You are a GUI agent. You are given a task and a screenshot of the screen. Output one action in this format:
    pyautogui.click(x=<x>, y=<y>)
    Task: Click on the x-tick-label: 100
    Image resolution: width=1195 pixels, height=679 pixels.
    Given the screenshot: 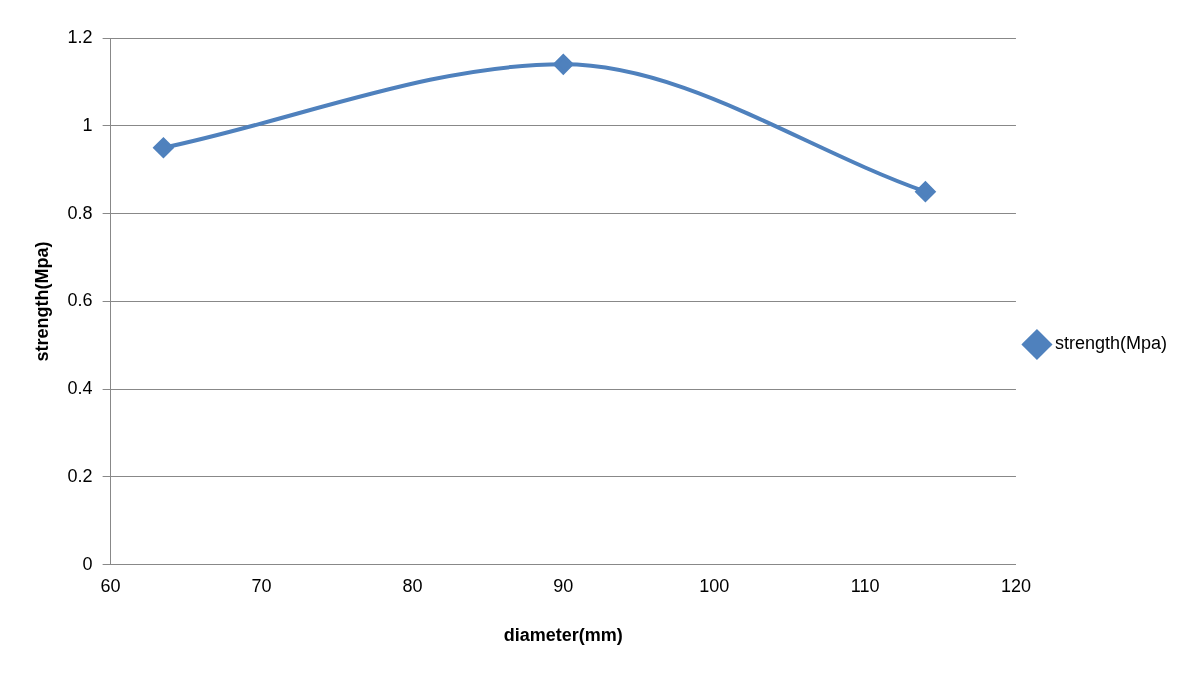 What is the action you would take?
    pyautogui.click(x=714, y=585)
    